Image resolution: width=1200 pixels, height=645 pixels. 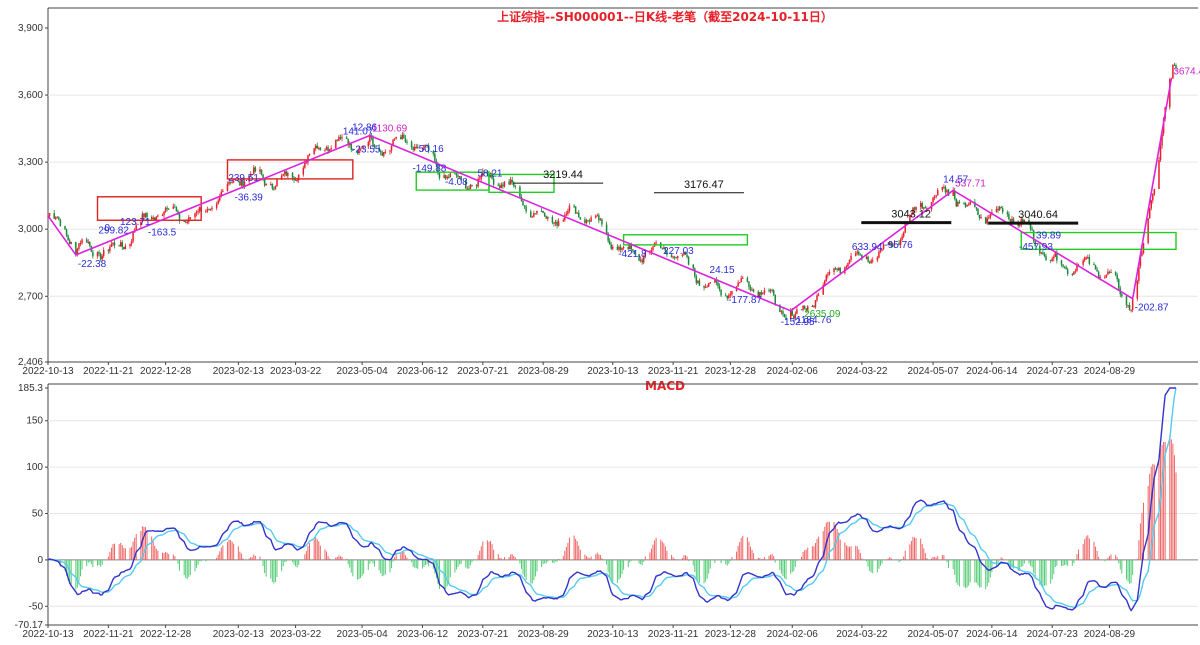 What do you see at coordinates (911, 215) in the screenshot?
I see `level-label: 3043.12` at bounding box center [911, 215].